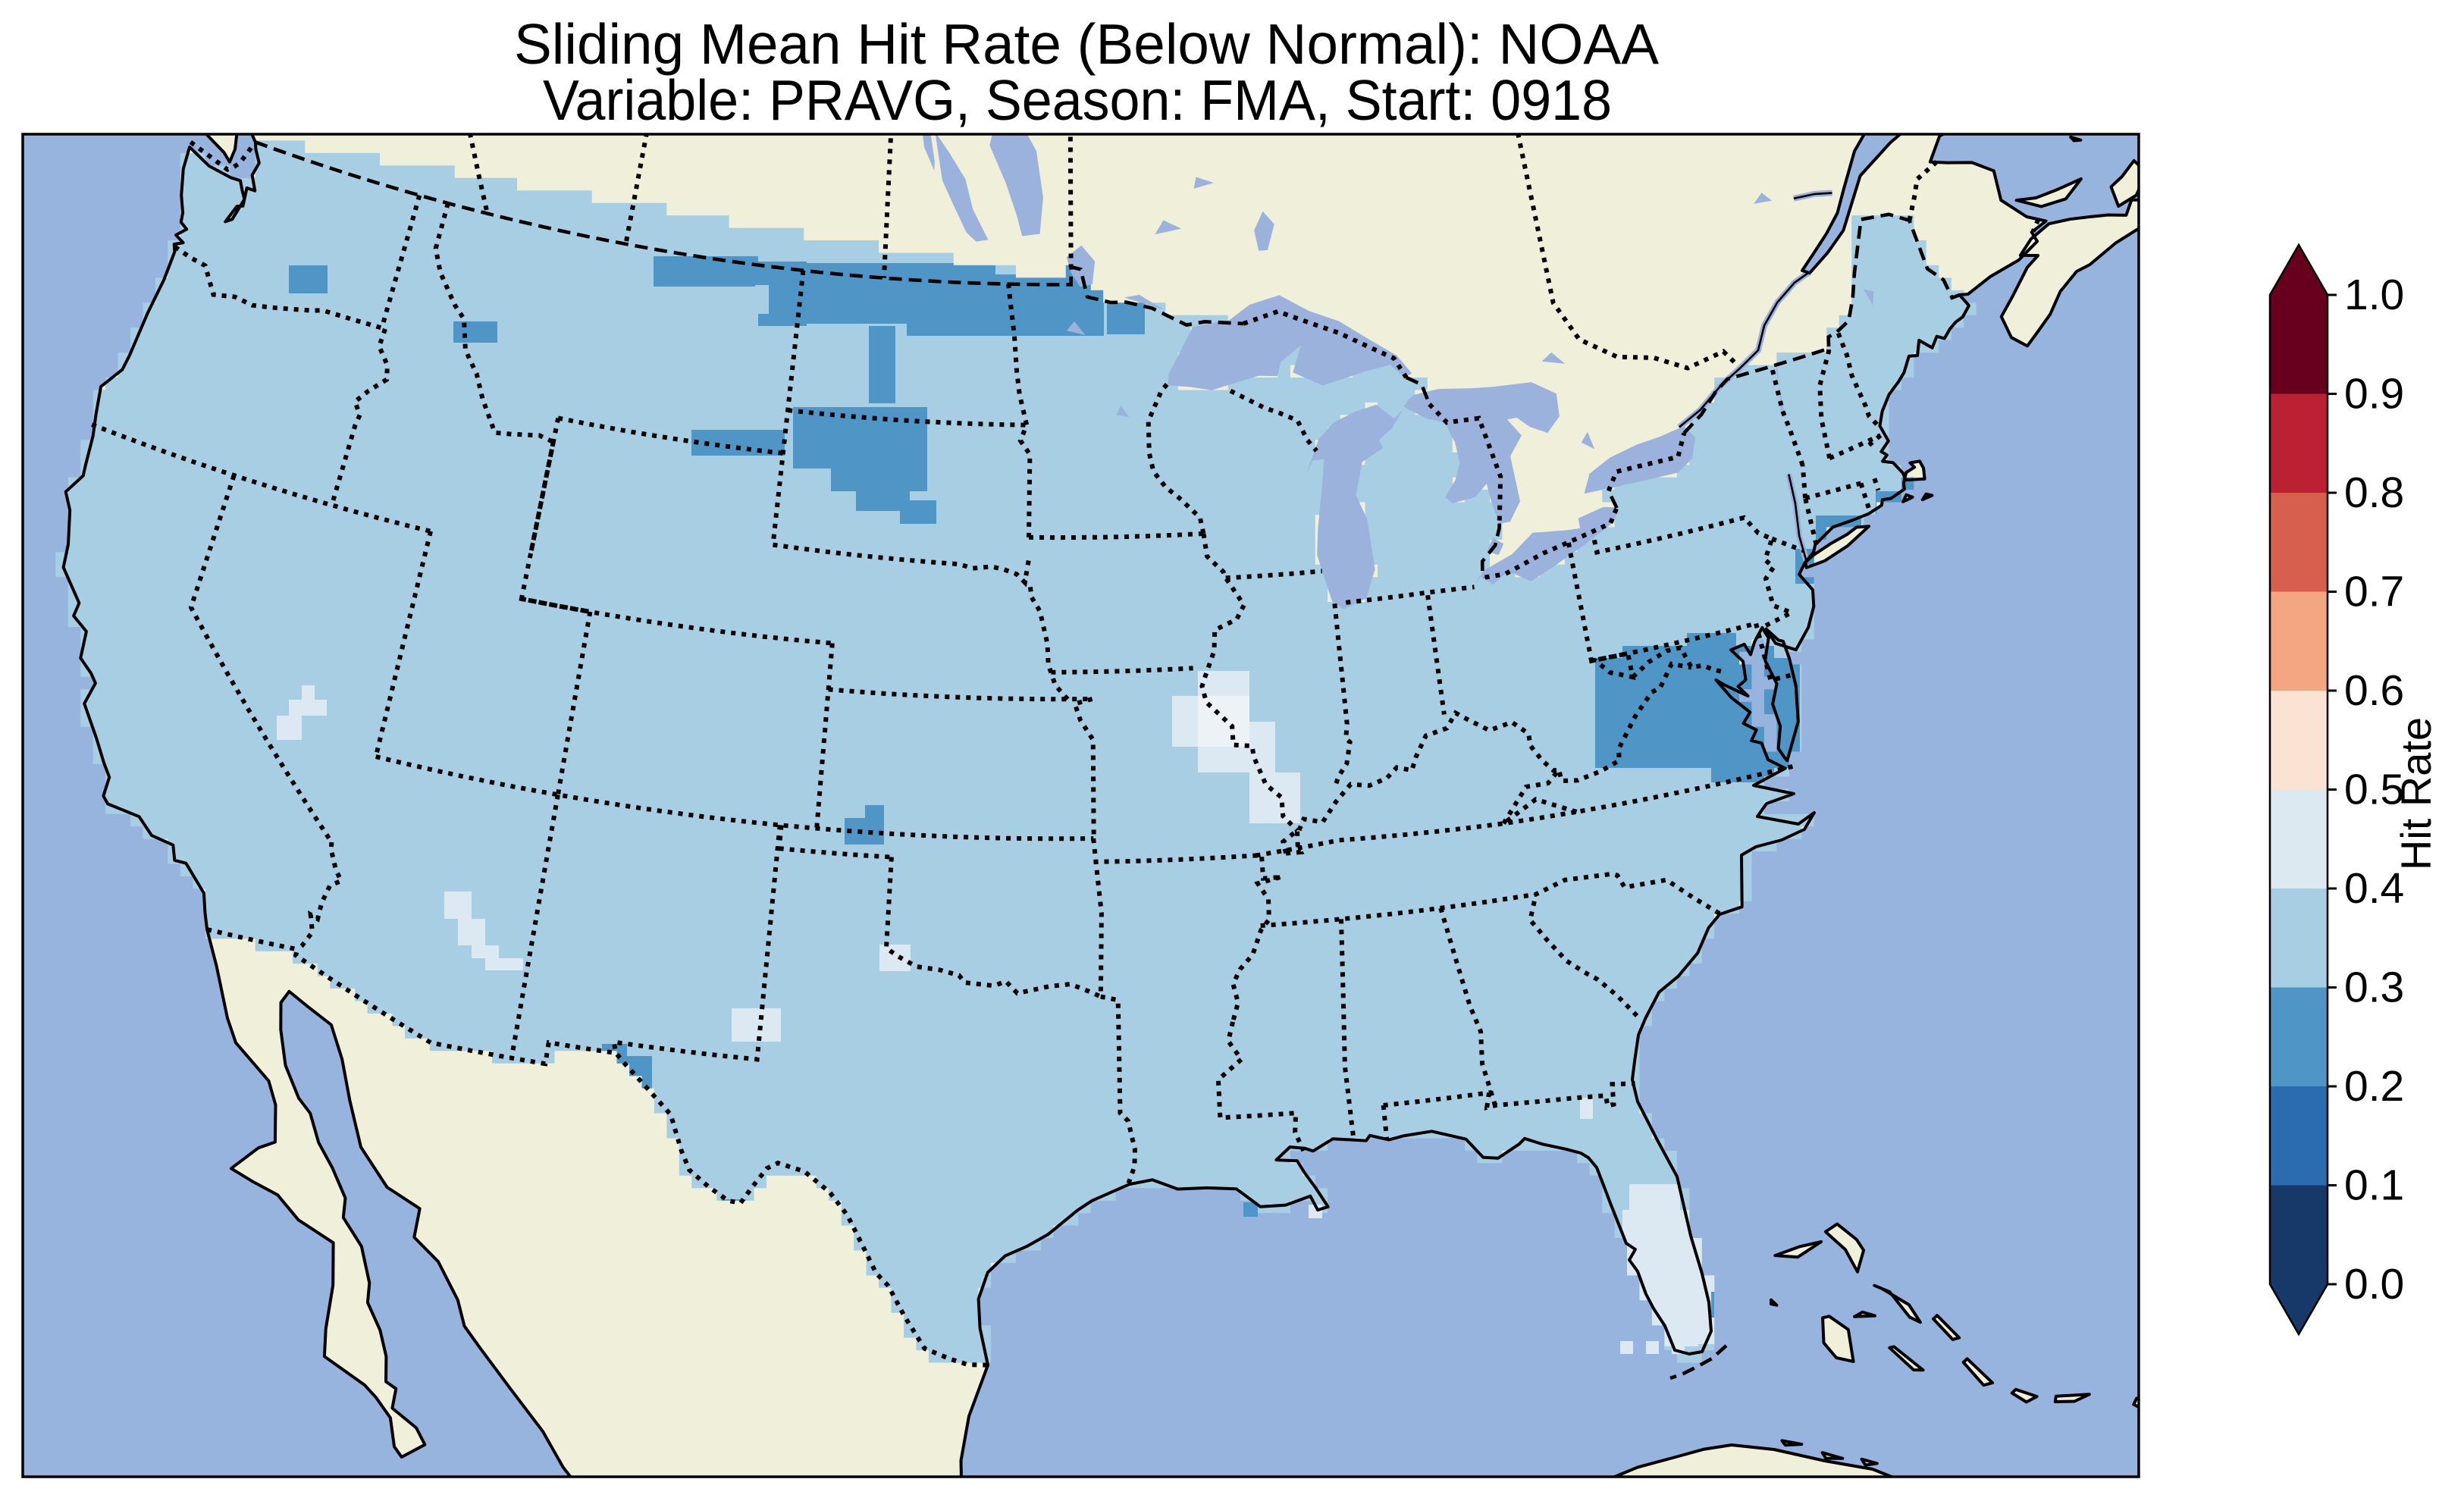  Describe the element at coordinates (2374, 1284) in the screenshot. I see `svg-text: 0.0` at that location.